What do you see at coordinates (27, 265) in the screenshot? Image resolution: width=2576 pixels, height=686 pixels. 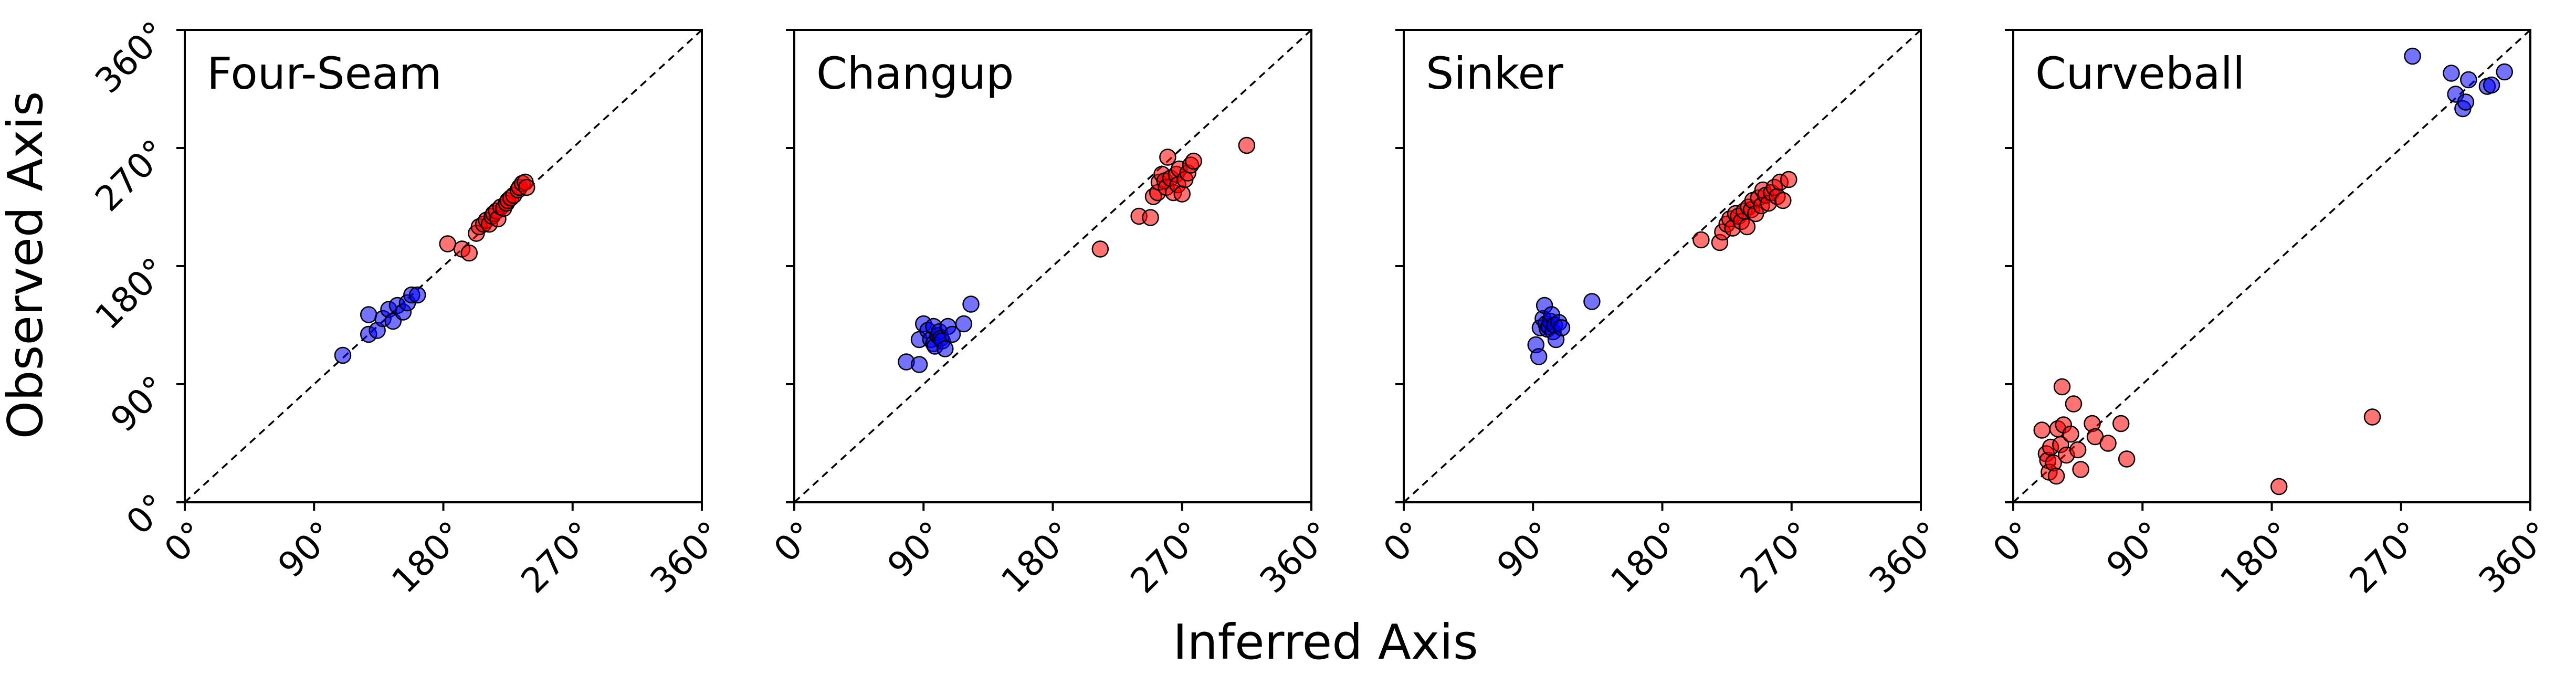 I see `y-axis-label: Observed Axis` at bounding box center [27, 265].